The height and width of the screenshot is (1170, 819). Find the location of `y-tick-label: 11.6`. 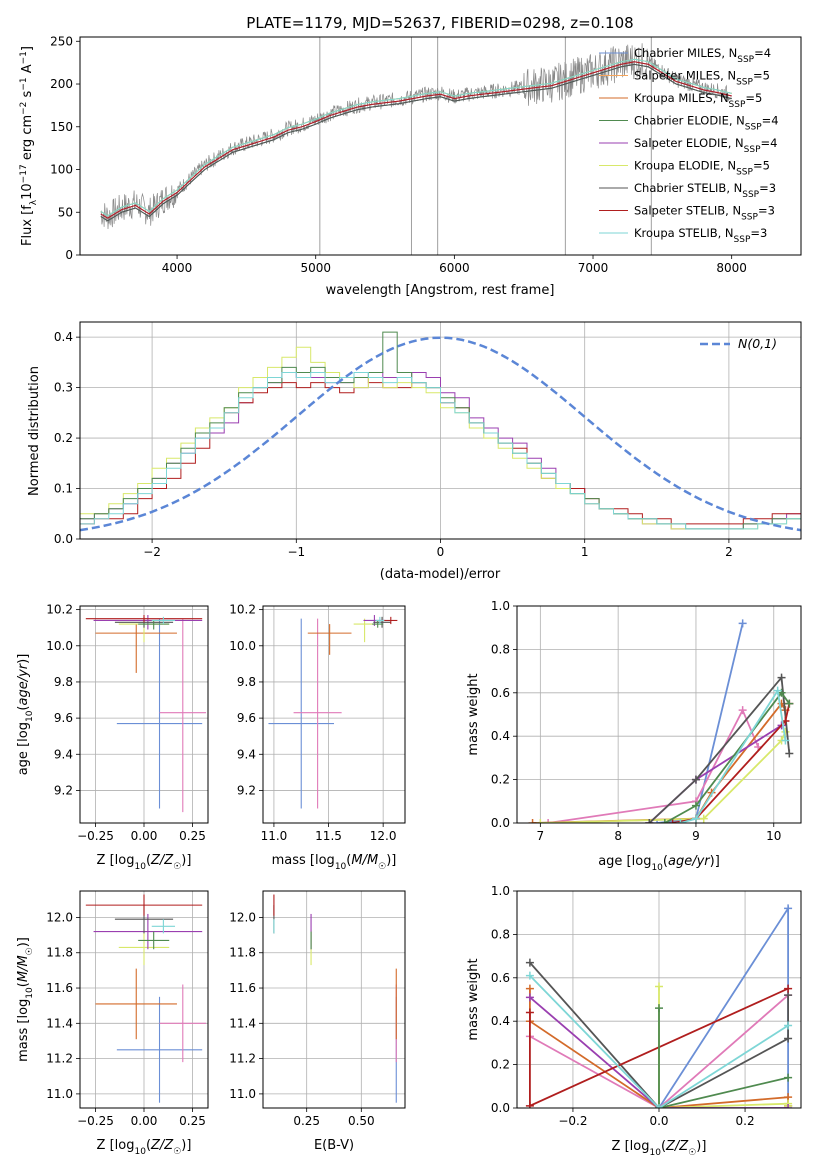

y-tick-label: 11.6 is located at coordinates (242, 988).